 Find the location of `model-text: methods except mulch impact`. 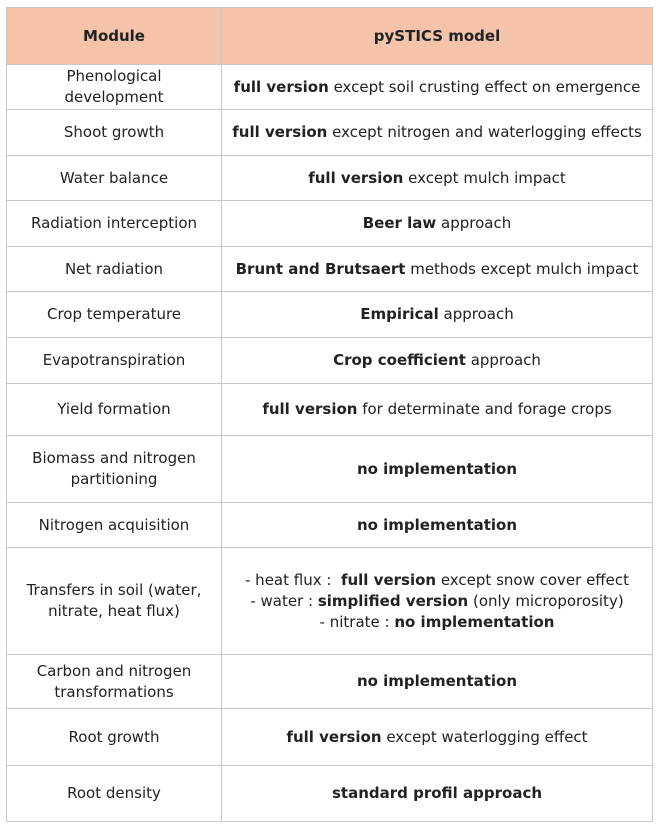

model-text: methods except mulch impact is located at coordinates (522, 268).